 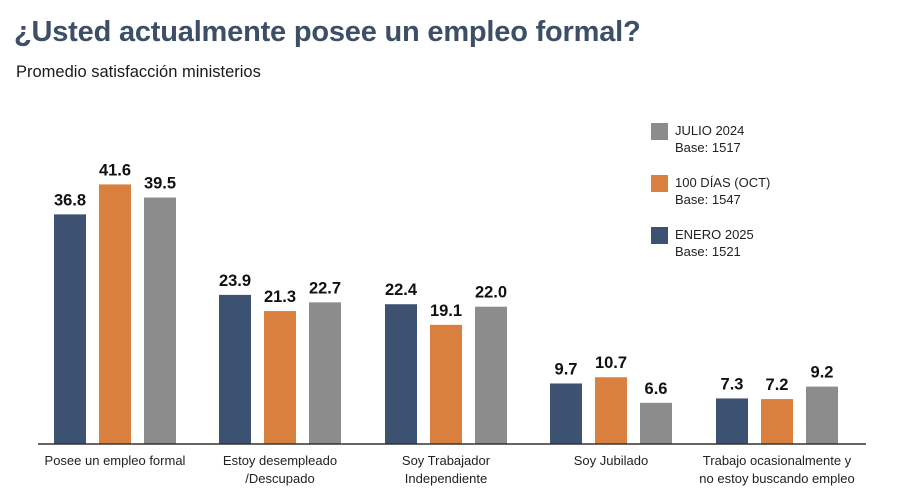 What do you see at coordinates (115, 170) in the screenshot?
I see `data-label-dias-100-0: 41.6` at bounding box center [115, 170].